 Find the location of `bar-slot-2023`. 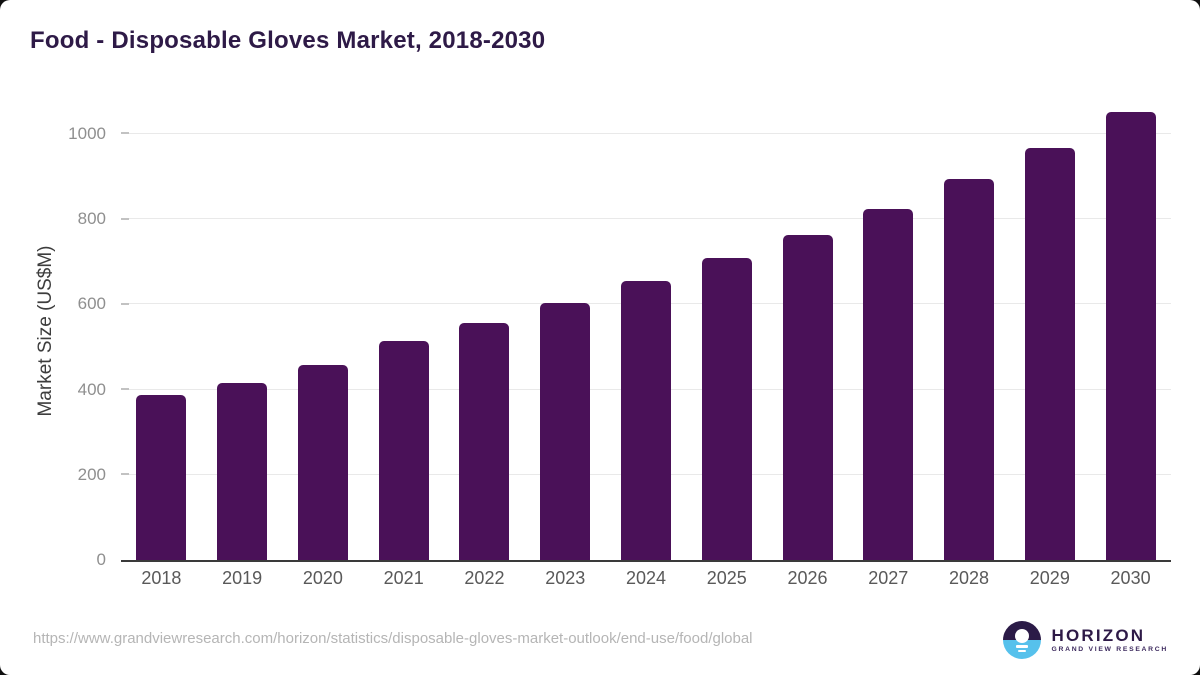

bar-slot-2023 is located at coordinates (565, 331).